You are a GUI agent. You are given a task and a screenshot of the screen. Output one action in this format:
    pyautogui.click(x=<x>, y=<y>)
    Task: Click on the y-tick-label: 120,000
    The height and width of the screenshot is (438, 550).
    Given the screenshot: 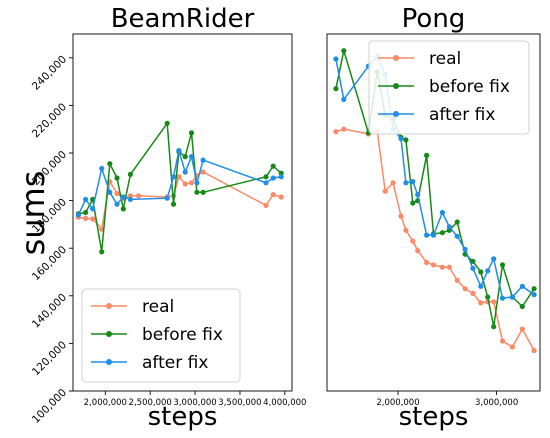 What is the action you would take?
    pyautogui.click(x=49, y=358)
    